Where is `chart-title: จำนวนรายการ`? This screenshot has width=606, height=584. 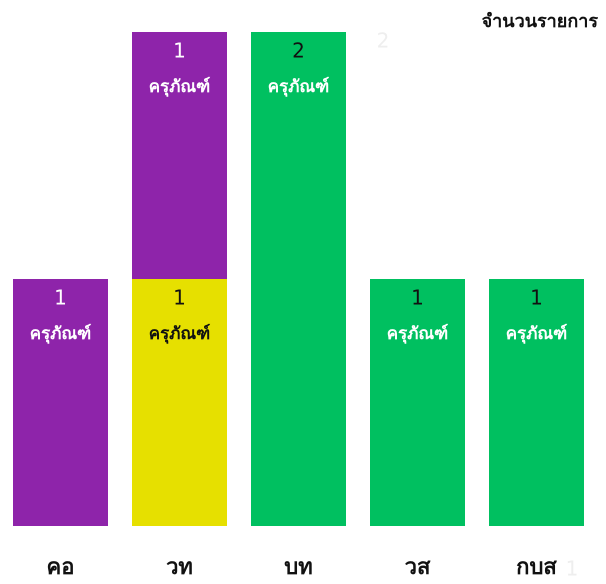
chart-title: จำนวนรายการ is located at coordinates (540, 21).